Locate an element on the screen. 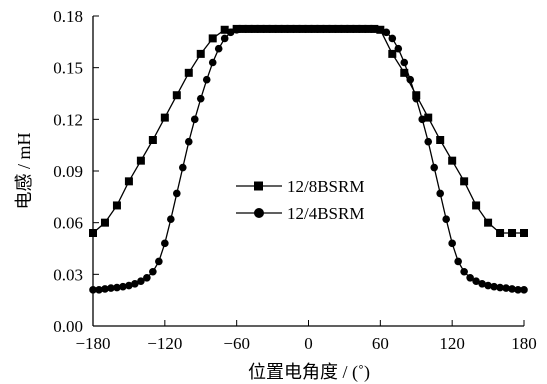  y-tick-label: 0.00 is located at coordinates (68, 326).